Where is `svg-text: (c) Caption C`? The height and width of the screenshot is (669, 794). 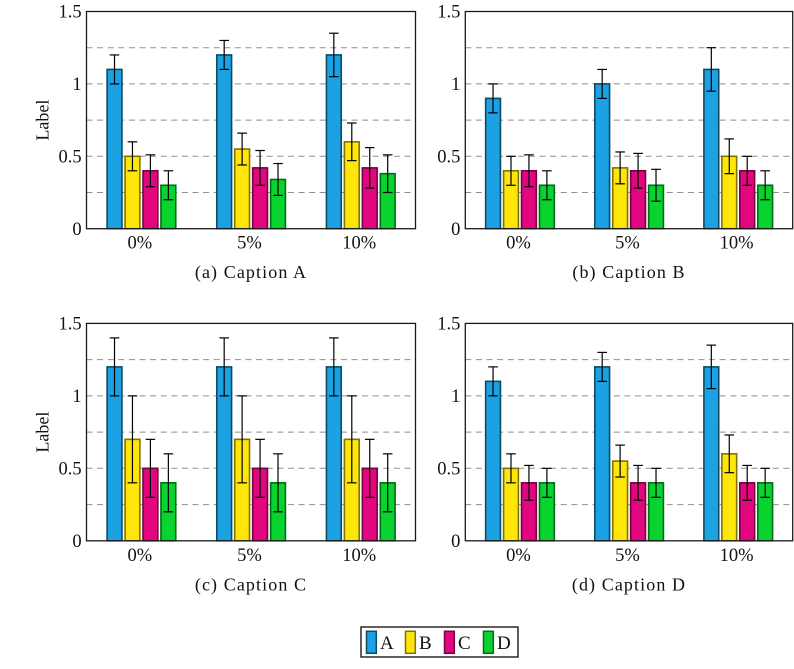 svg-text: (c) Caption C is located at coordinates (251, 584).